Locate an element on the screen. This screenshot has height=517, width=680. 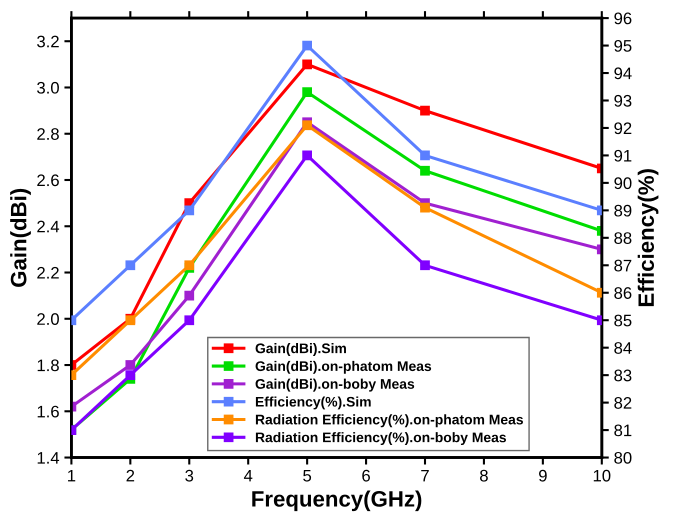
legend-label: Gain(dBi).on-boby Meas is located at coordinates (335, 385).